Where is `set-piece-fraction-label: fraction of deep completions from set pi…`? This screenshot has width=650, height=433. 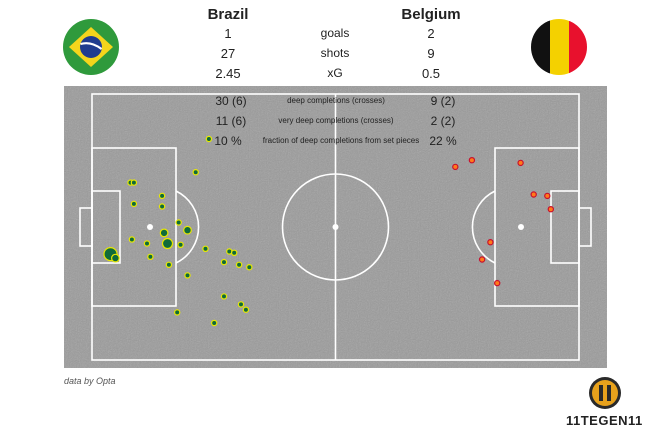
set-piece-fraction-label: fraction of deep completions from set pi… is located at coordinates (341, 140).